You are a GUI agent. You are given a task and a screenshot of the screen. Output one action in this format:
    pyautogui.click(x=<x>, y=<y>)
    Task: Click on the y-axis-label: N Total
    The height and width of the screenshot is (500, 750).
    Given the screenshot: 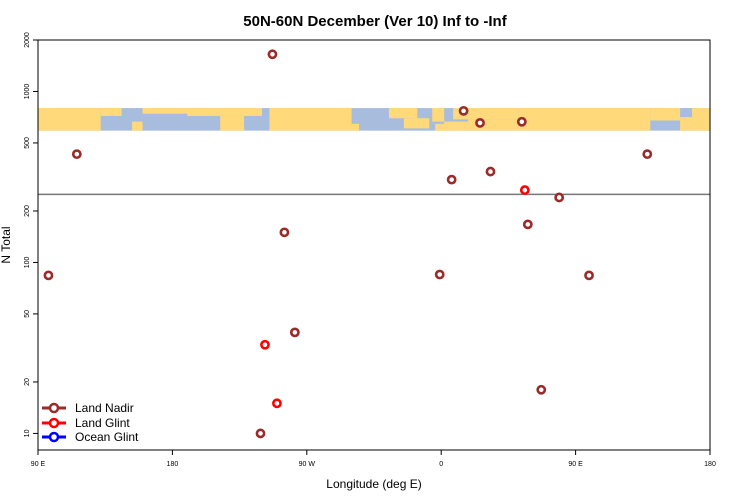 What is the action you would take?
    pyautogui.click(x=6, y=244)
    